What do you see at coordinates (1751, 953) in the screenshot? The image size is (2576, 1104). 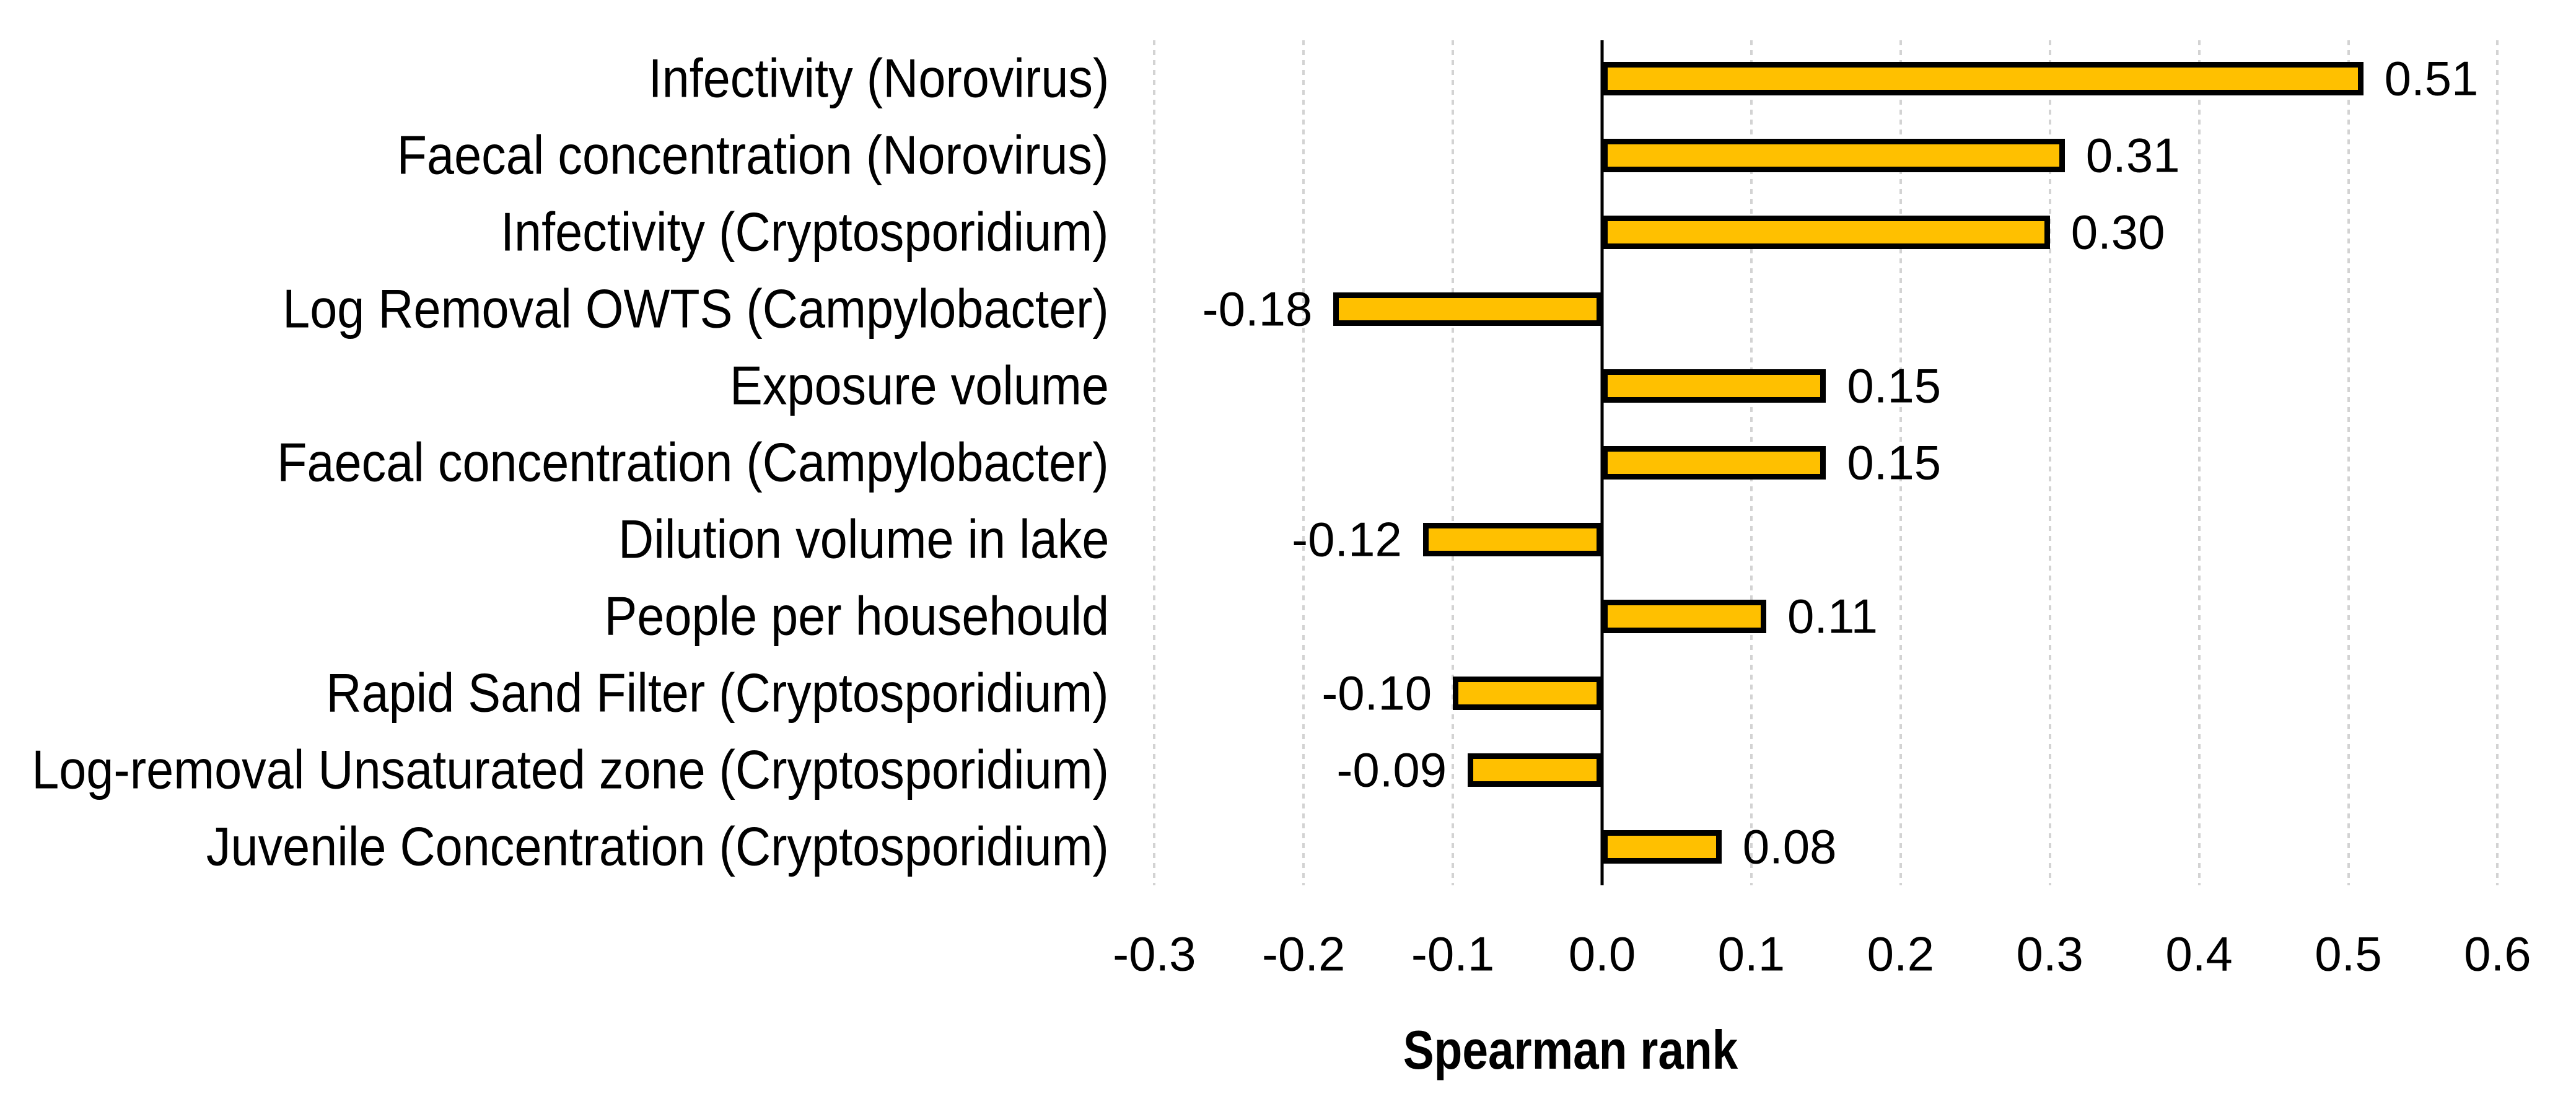 I see `x-tick-label-0.1: 0.1` at bounding box center [1751, 953].